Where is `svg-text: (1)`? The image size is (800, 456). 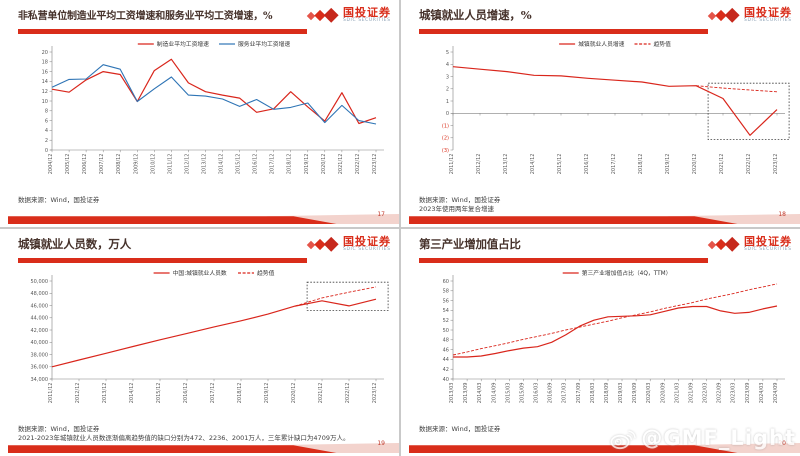
svg-text: (1) is located at coordinates (445, 126).